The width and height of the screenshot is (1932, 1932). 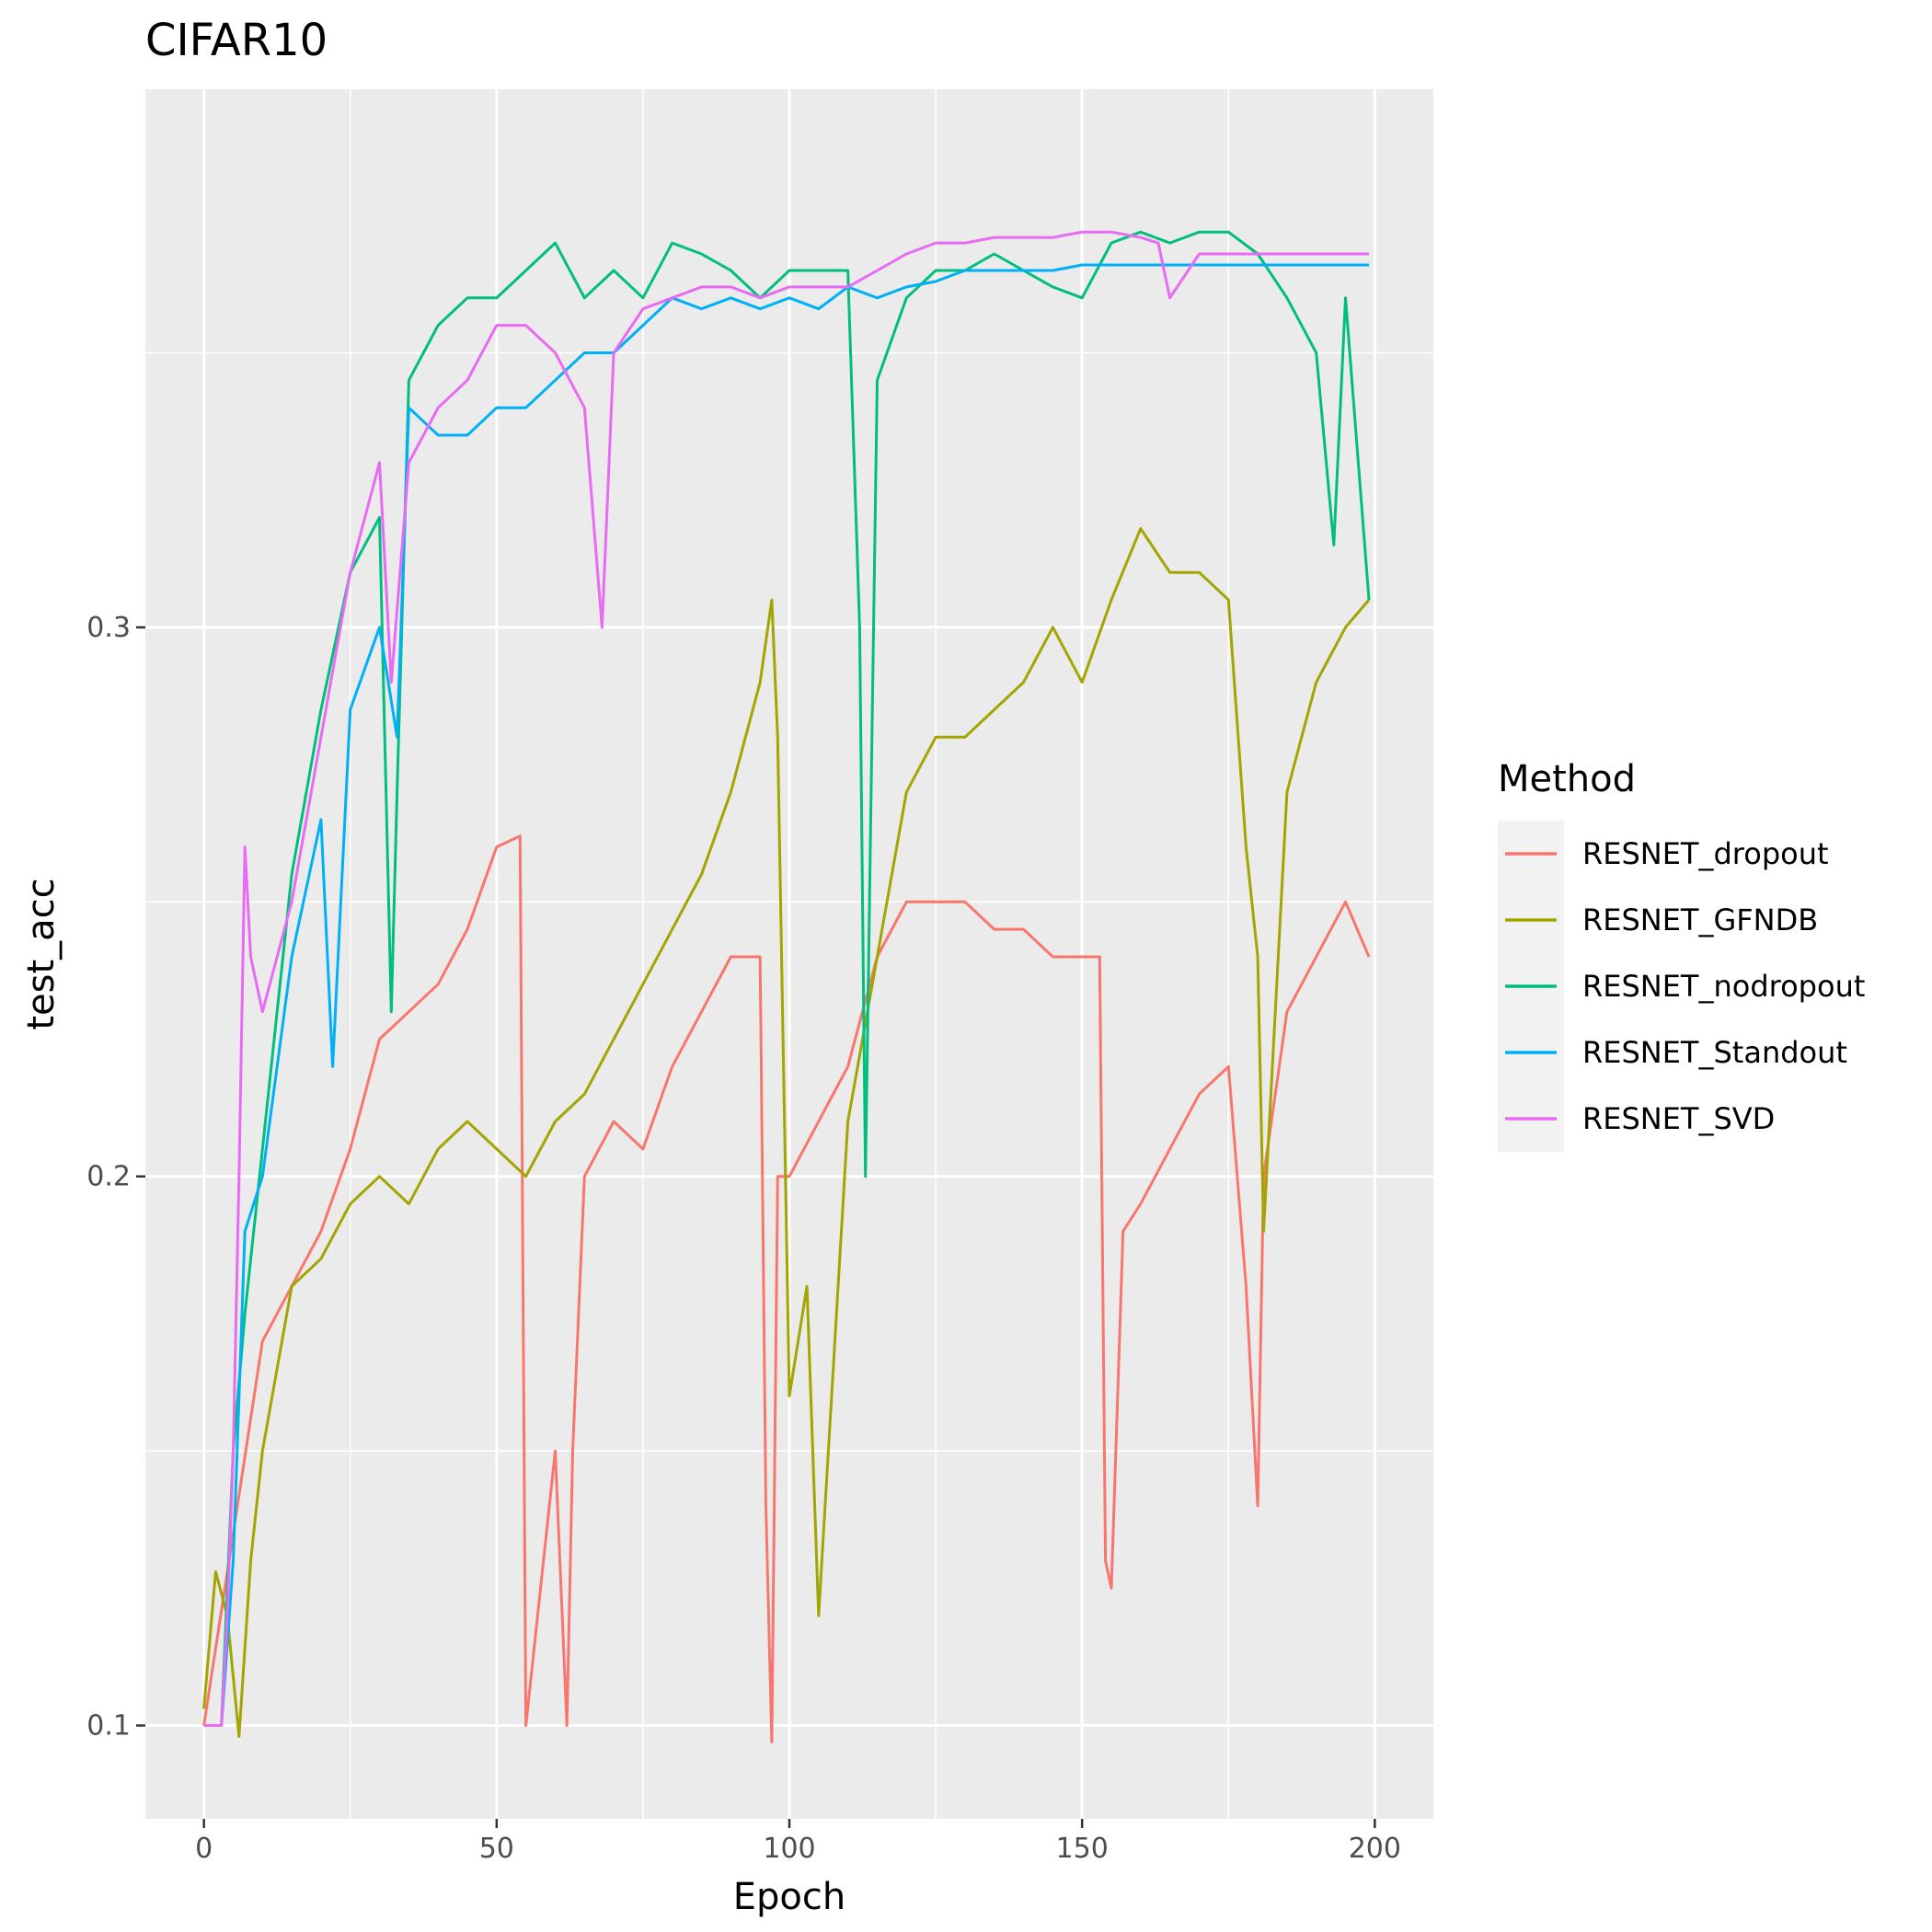 What do you see at coordinates (496, 1849) in the screenshot?
I see `x-tick-label: 50` at bounding box center [496, 1849].